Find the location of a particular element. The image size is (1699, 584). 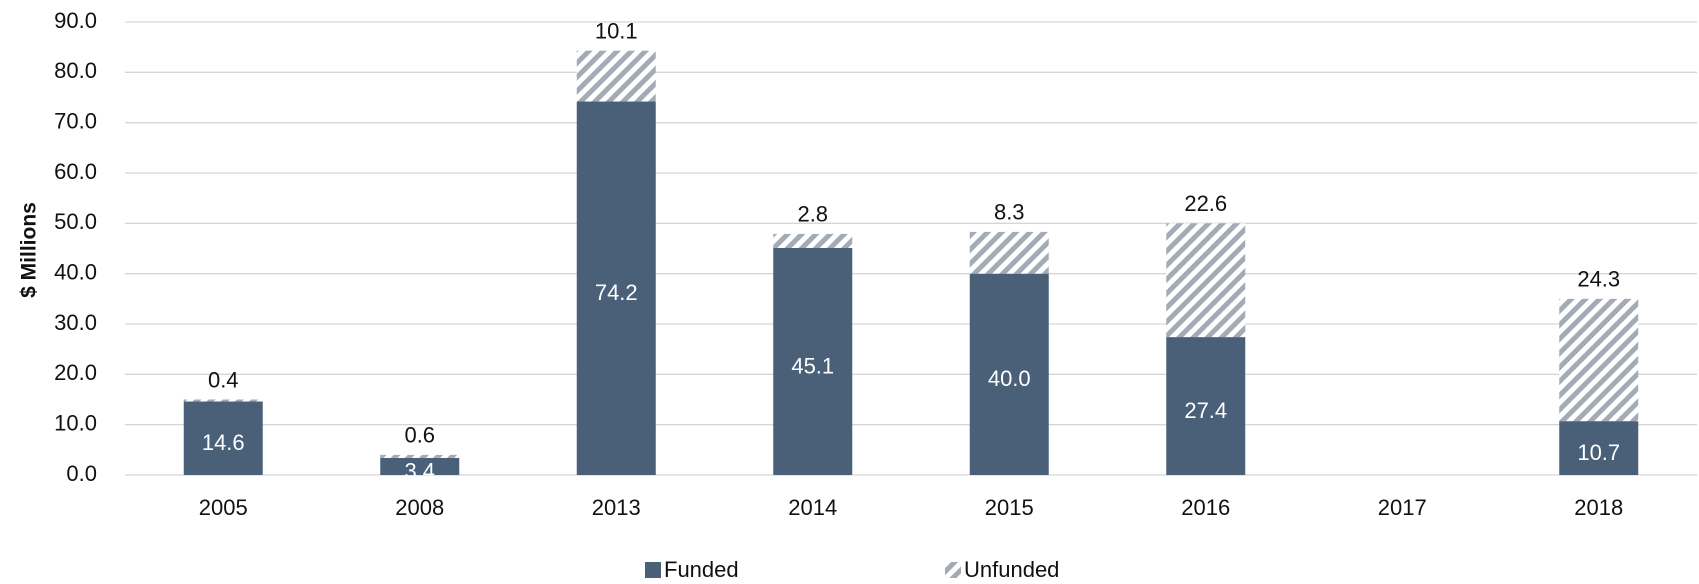

y-tick-label: 80.0 is located at coordinates (75, 70).